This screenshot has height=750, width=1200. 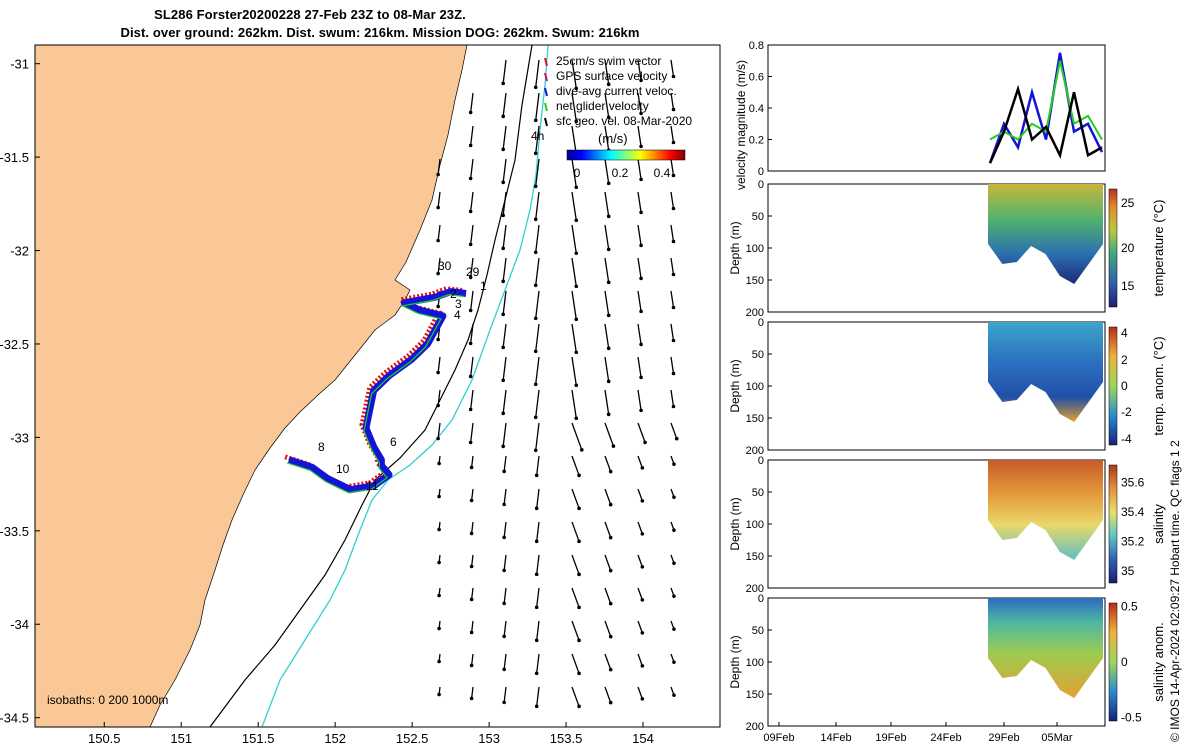 What do you see at coordinates (643, 738) in the screenshot?
I see `map-xtick-label: 154` at bounding box center [643, 738].